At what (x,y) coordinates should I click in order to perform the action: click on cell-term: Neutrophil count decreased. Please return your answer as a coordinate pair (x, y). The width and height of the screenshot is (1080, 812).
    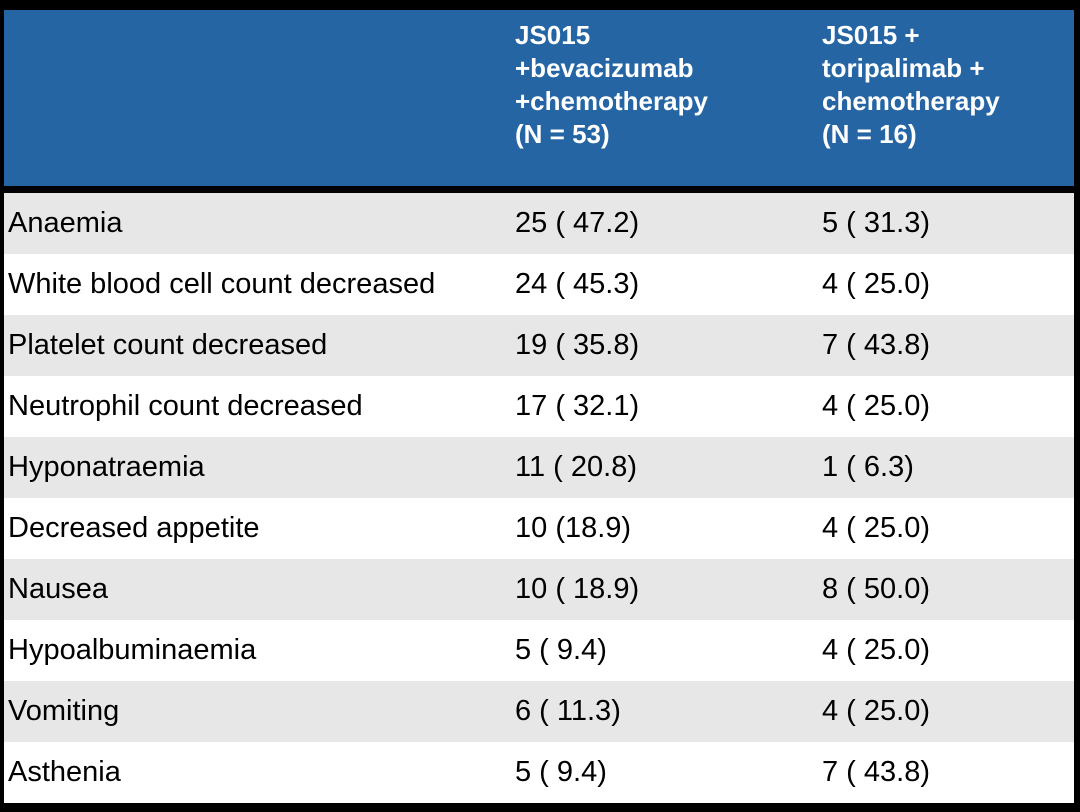
    Looking at the image, I should click on (185, 406).